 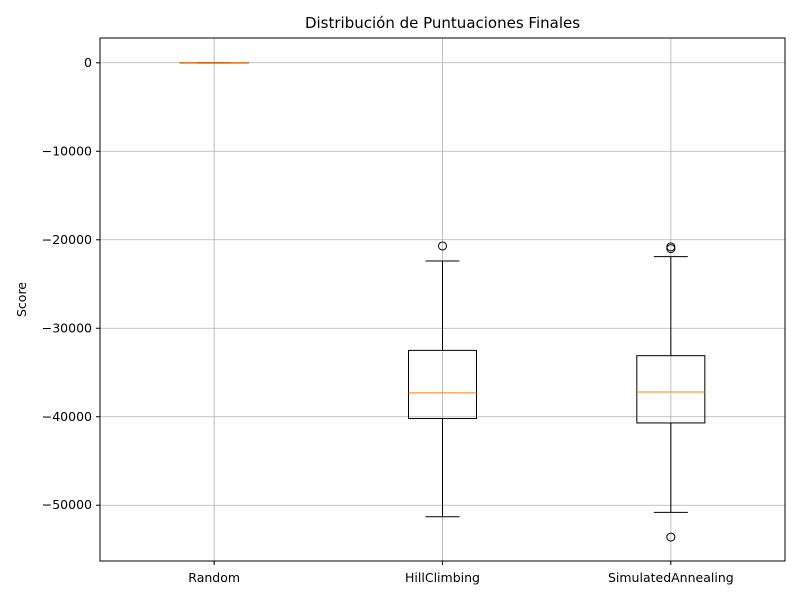 I want to click on y-tick-label: −40000, so click(x=67, y=416).